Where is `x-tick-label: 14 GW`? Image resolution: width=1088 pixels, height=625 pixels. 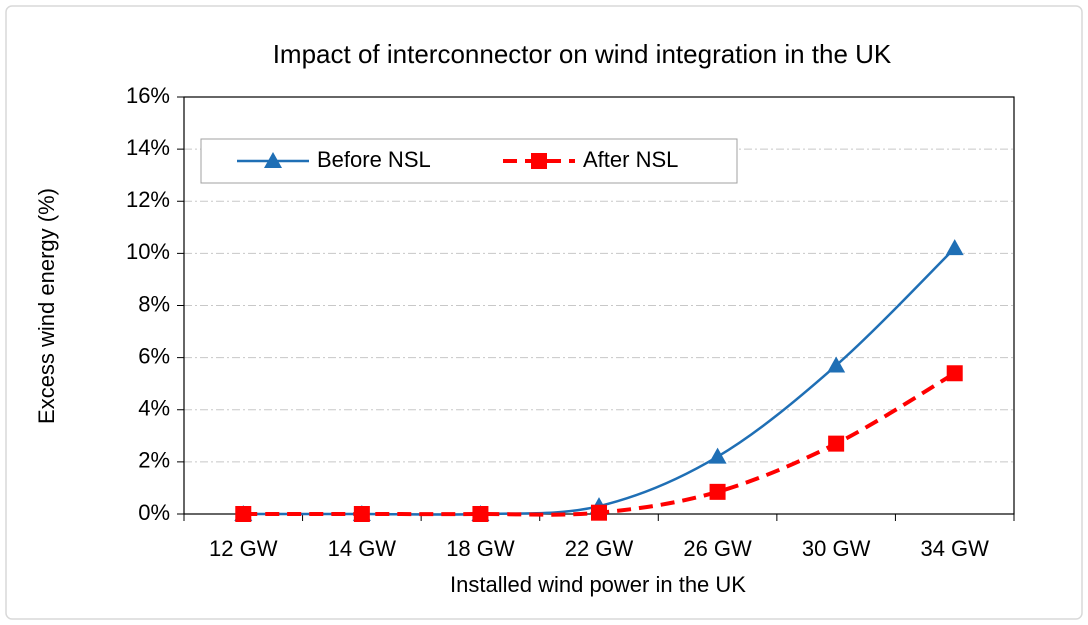
x-tick-label: 14 GW is located at coordinates (362, 548).